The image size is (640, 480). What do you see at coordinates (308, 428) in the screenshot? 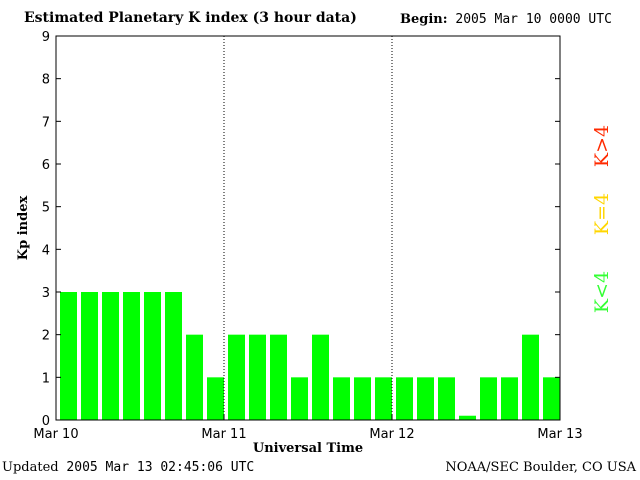
I see `x-ticks: Mar 10 Mar 11 Mar 12 Mar 13` at bounding box center [308, 428].